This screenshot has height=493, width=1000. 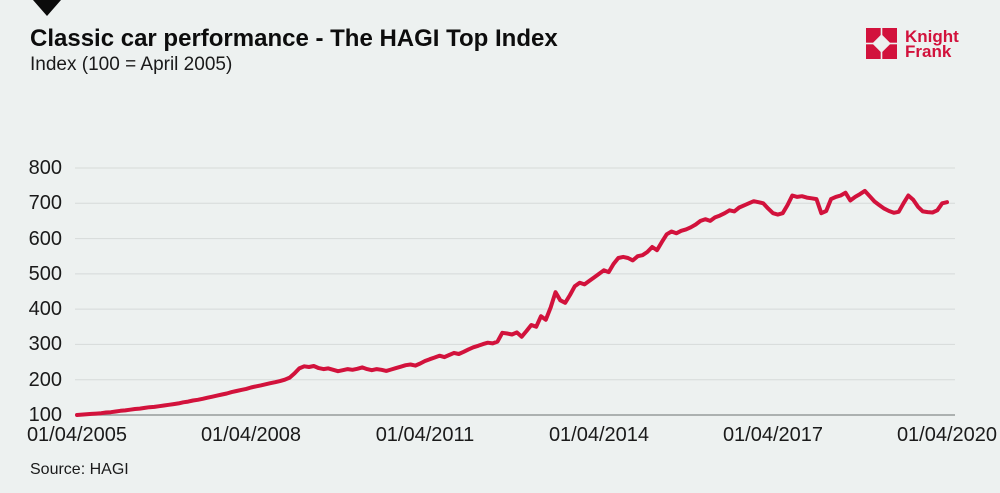 I want to click on y-axis-label: 400, so click(x=45, y=309).